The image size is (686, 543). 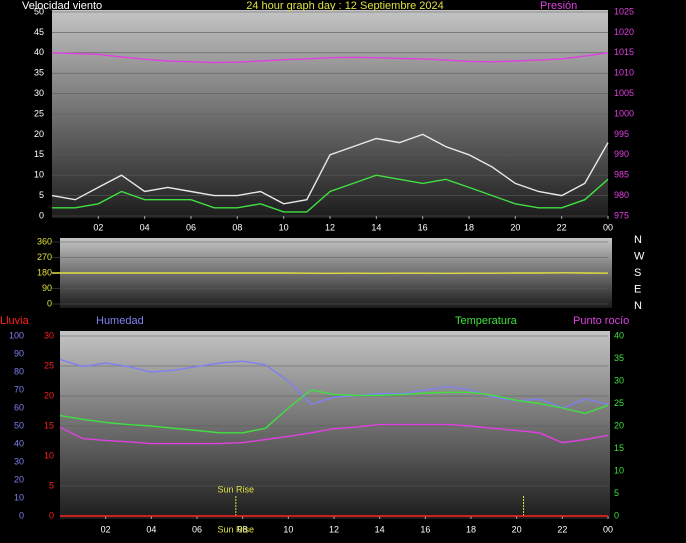 I want to click on y-tick-label: 980, so click(x=621, y=195).